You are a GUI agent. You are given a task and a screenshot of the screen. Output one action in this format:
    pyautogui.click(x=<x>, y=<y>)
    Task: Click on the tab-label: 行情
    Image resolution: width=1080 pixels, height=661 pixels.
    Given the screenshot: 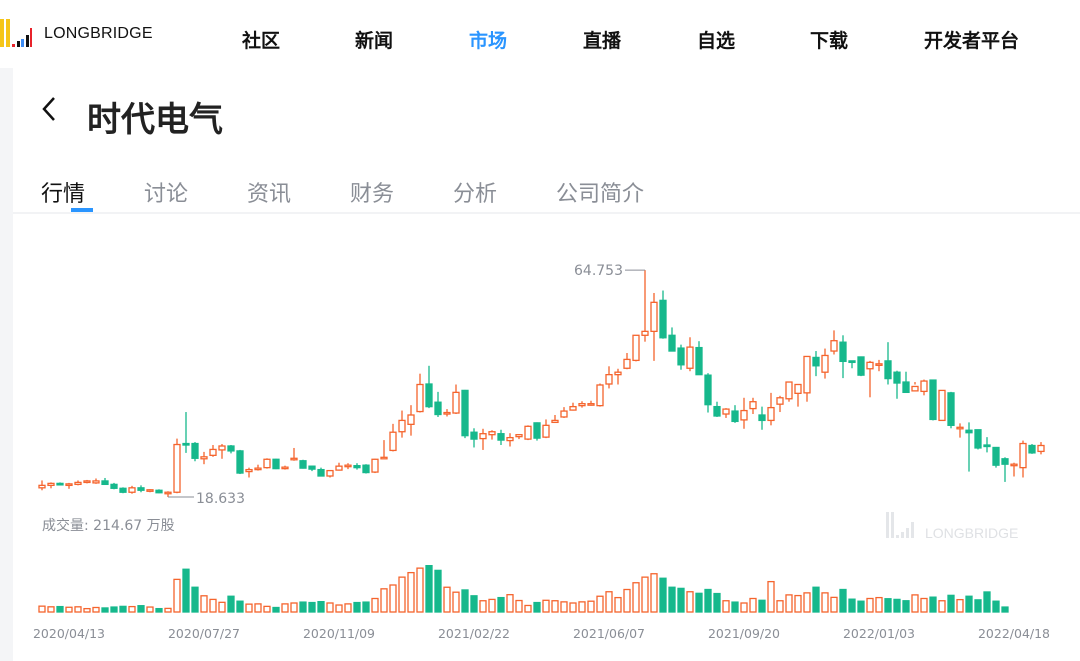 What is the action you would take?
    pyautogui.click(x=63, y=194)
    